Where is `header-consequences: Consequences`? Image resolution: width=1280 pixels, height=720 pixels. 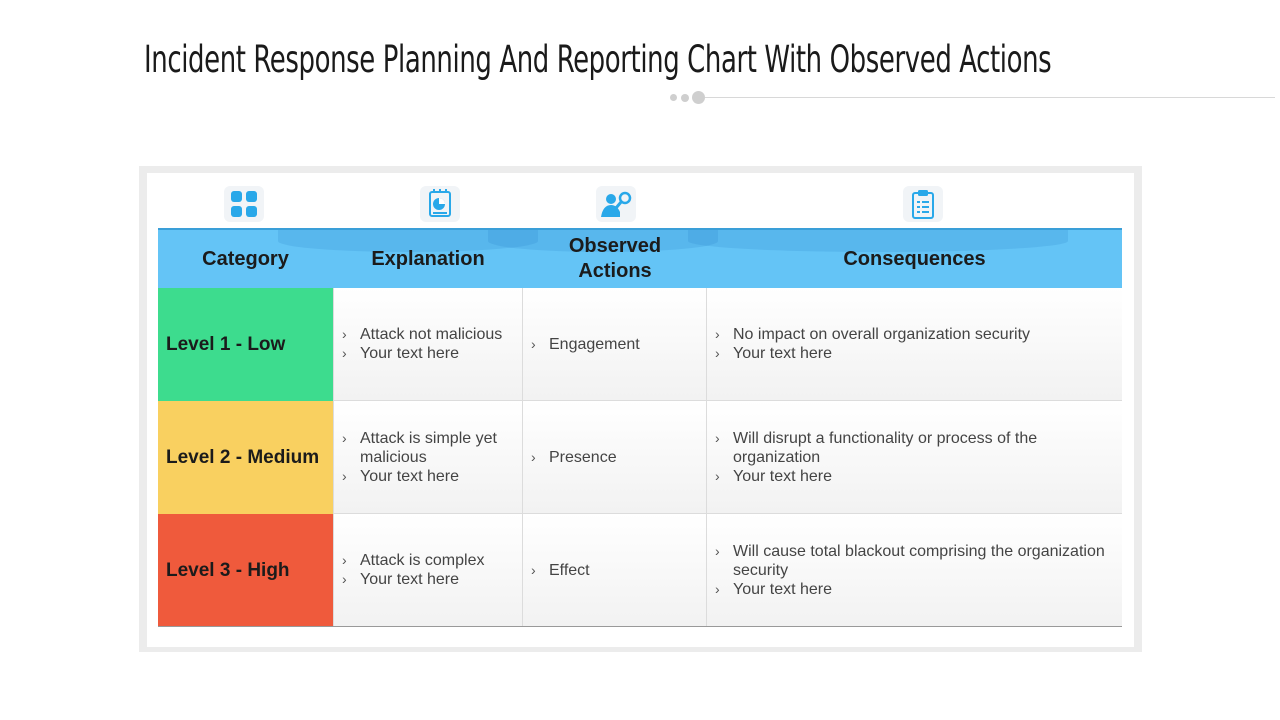 header-consequences: Consequences is located at coordinates (914, 258).